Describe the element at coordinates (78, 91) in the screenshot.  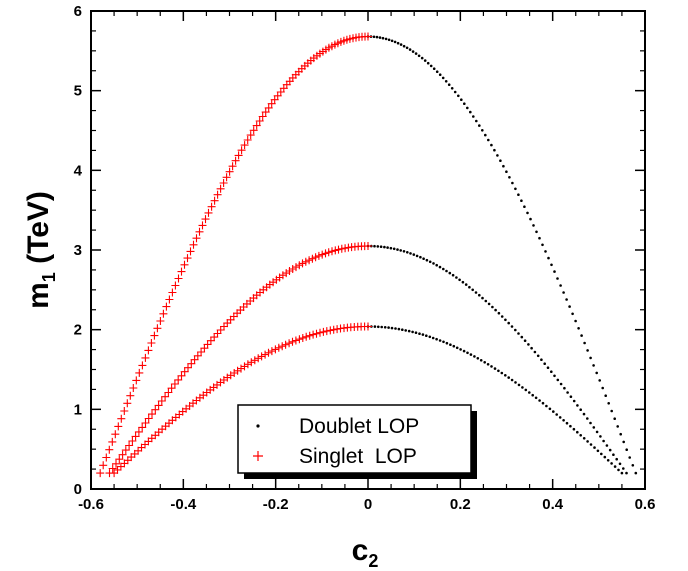
I see `y-tick-label: 5` at that location.